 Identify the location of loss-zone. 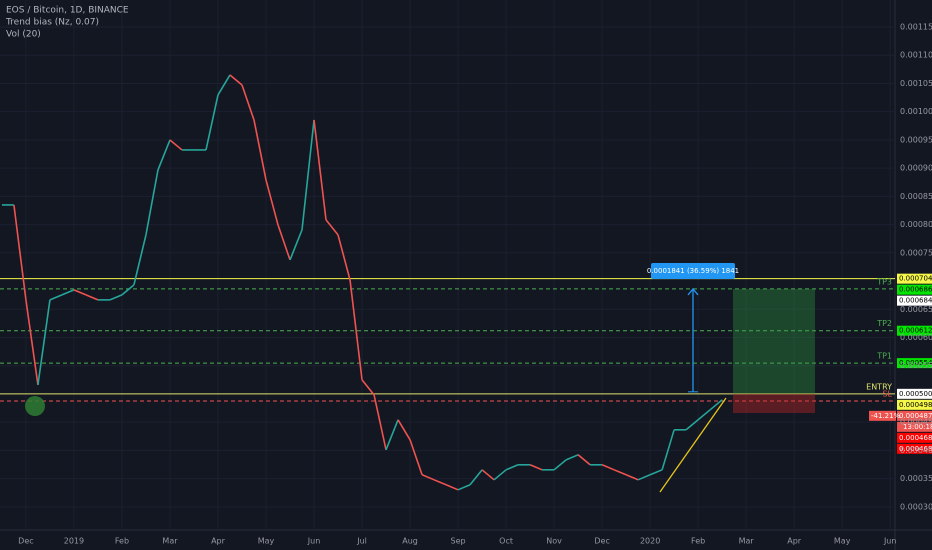
(774, 403).